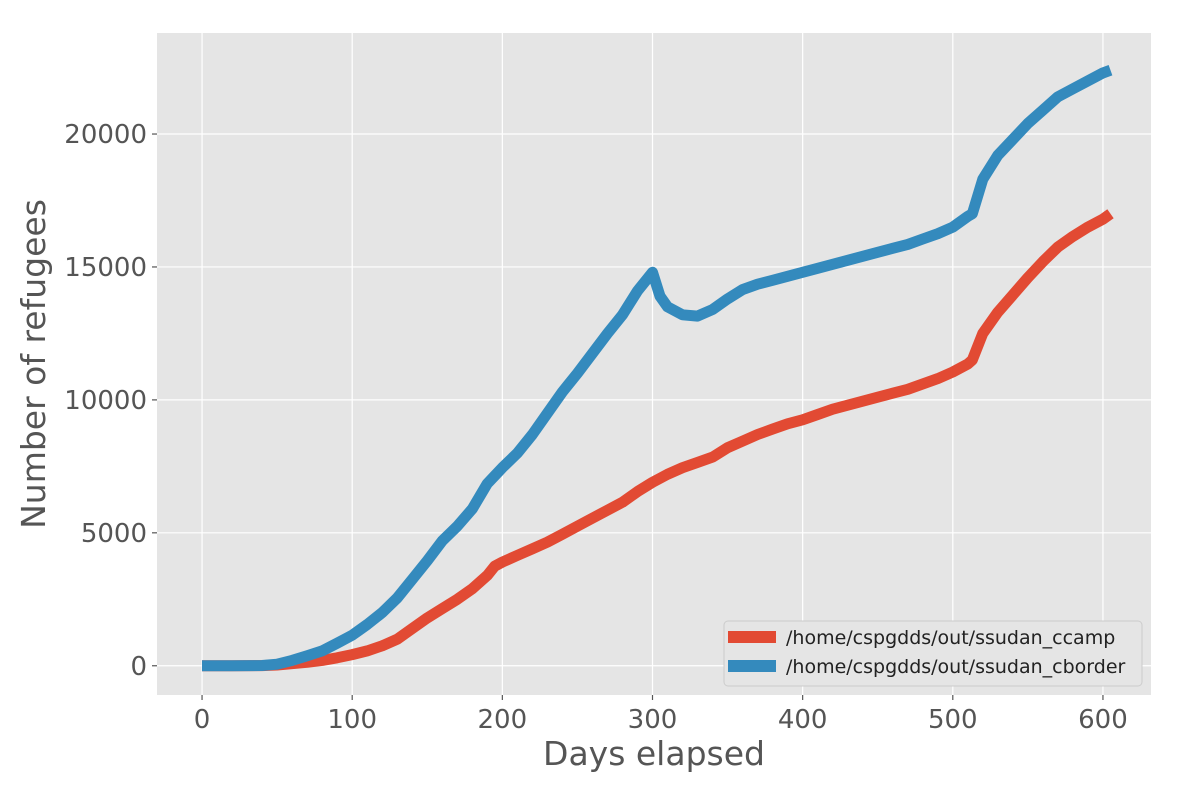 The width and height of the screenshot is (1200, 800). Describe the element at coordinates (1103, 720) in the screenshot. I see `x-tick-label: 600` at that location.